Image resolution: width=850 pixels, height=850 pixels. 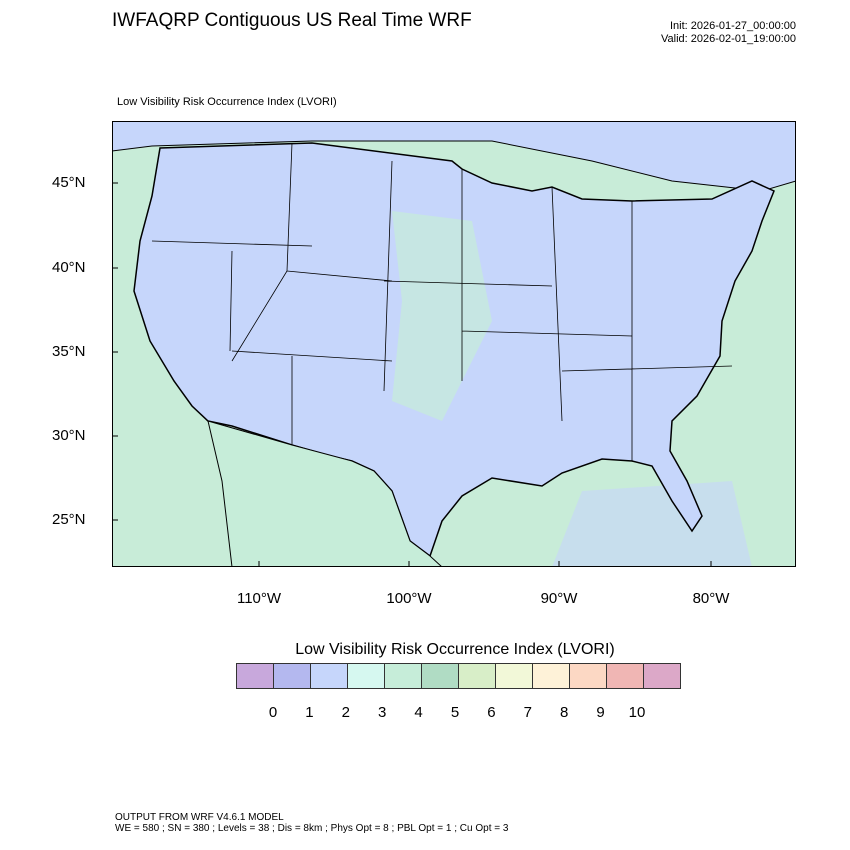 I want to click on lat-label: 35°N, so click(x=69, y=351).